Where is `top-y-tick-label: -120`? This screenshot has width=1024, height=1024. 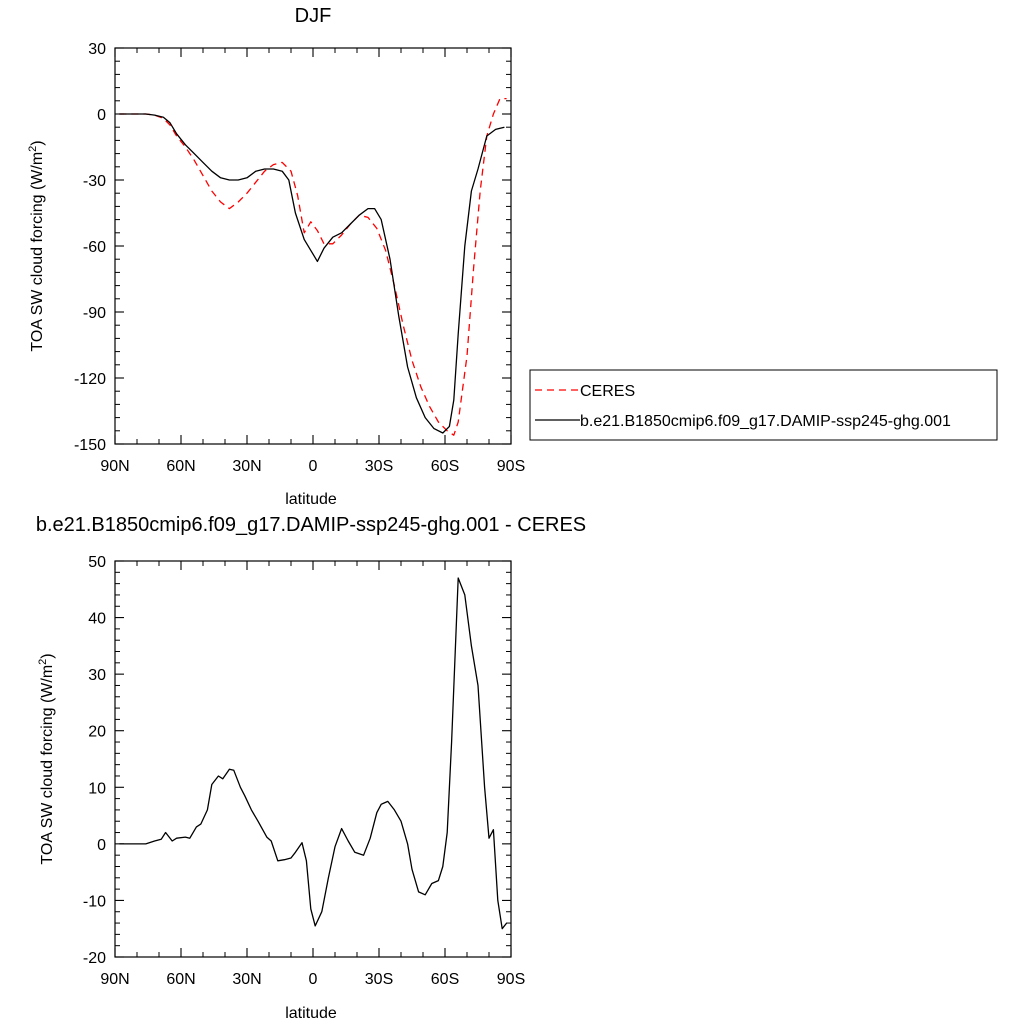
top-y-tick-label: -120 is located at coordinates (90, 379).